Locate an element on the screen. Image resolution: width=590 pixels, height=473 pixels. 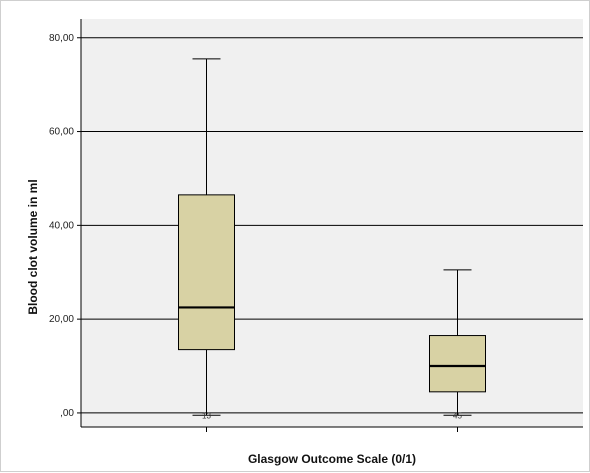
y-tick-label: 40,00 is located at coordinates (61, 225).